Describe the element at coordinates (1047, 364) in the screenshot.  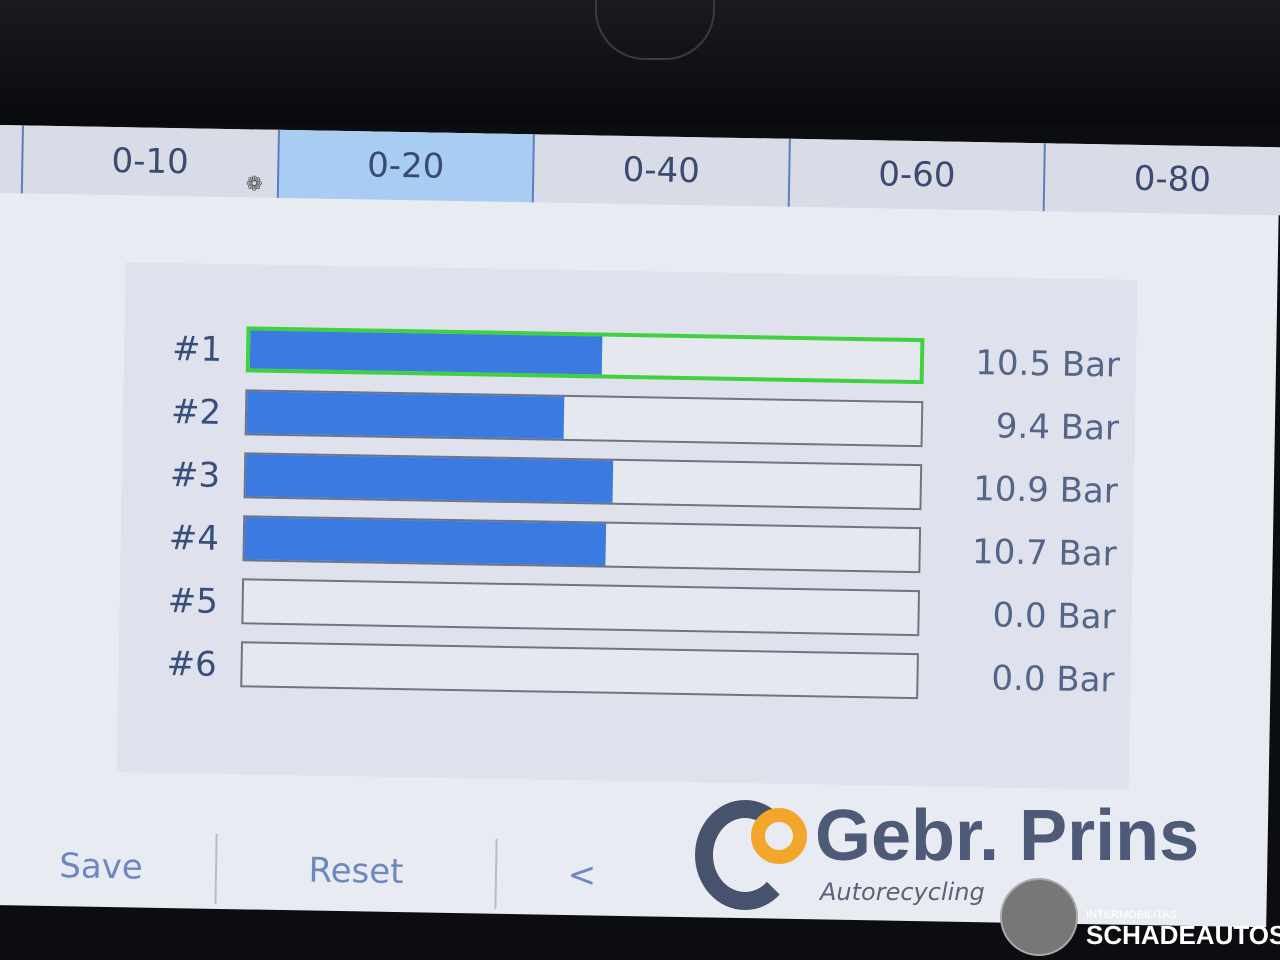
I see `pressure-value: 10.5 Bar` at that location.